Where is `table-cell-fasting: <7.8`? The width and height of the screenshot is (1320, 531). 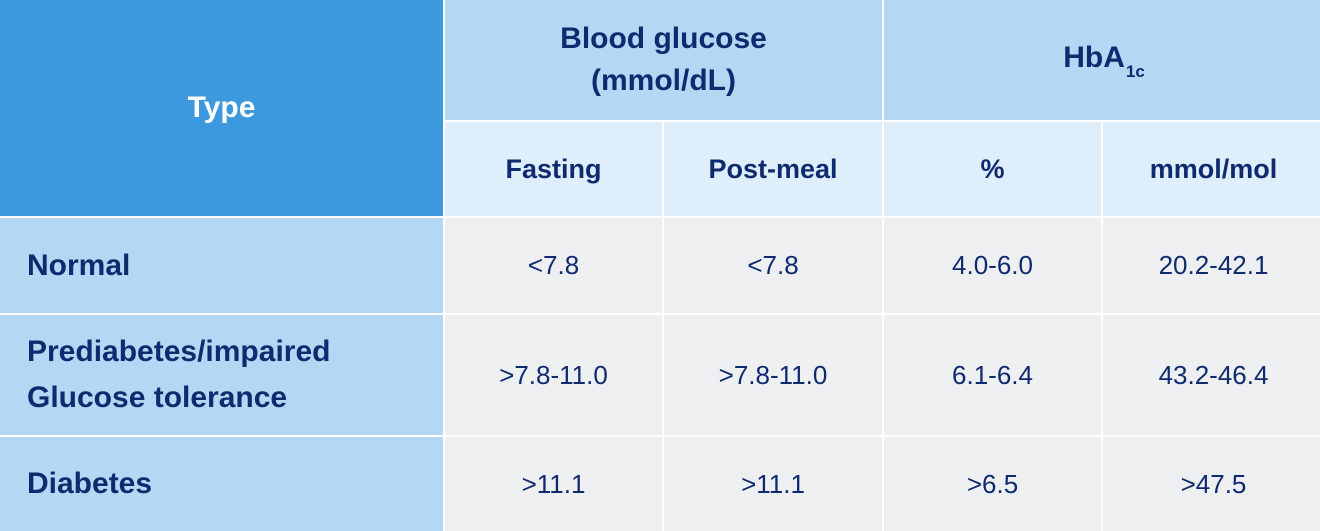 table-cell-fasting: <7.8 is located at coordinates (553, 265).